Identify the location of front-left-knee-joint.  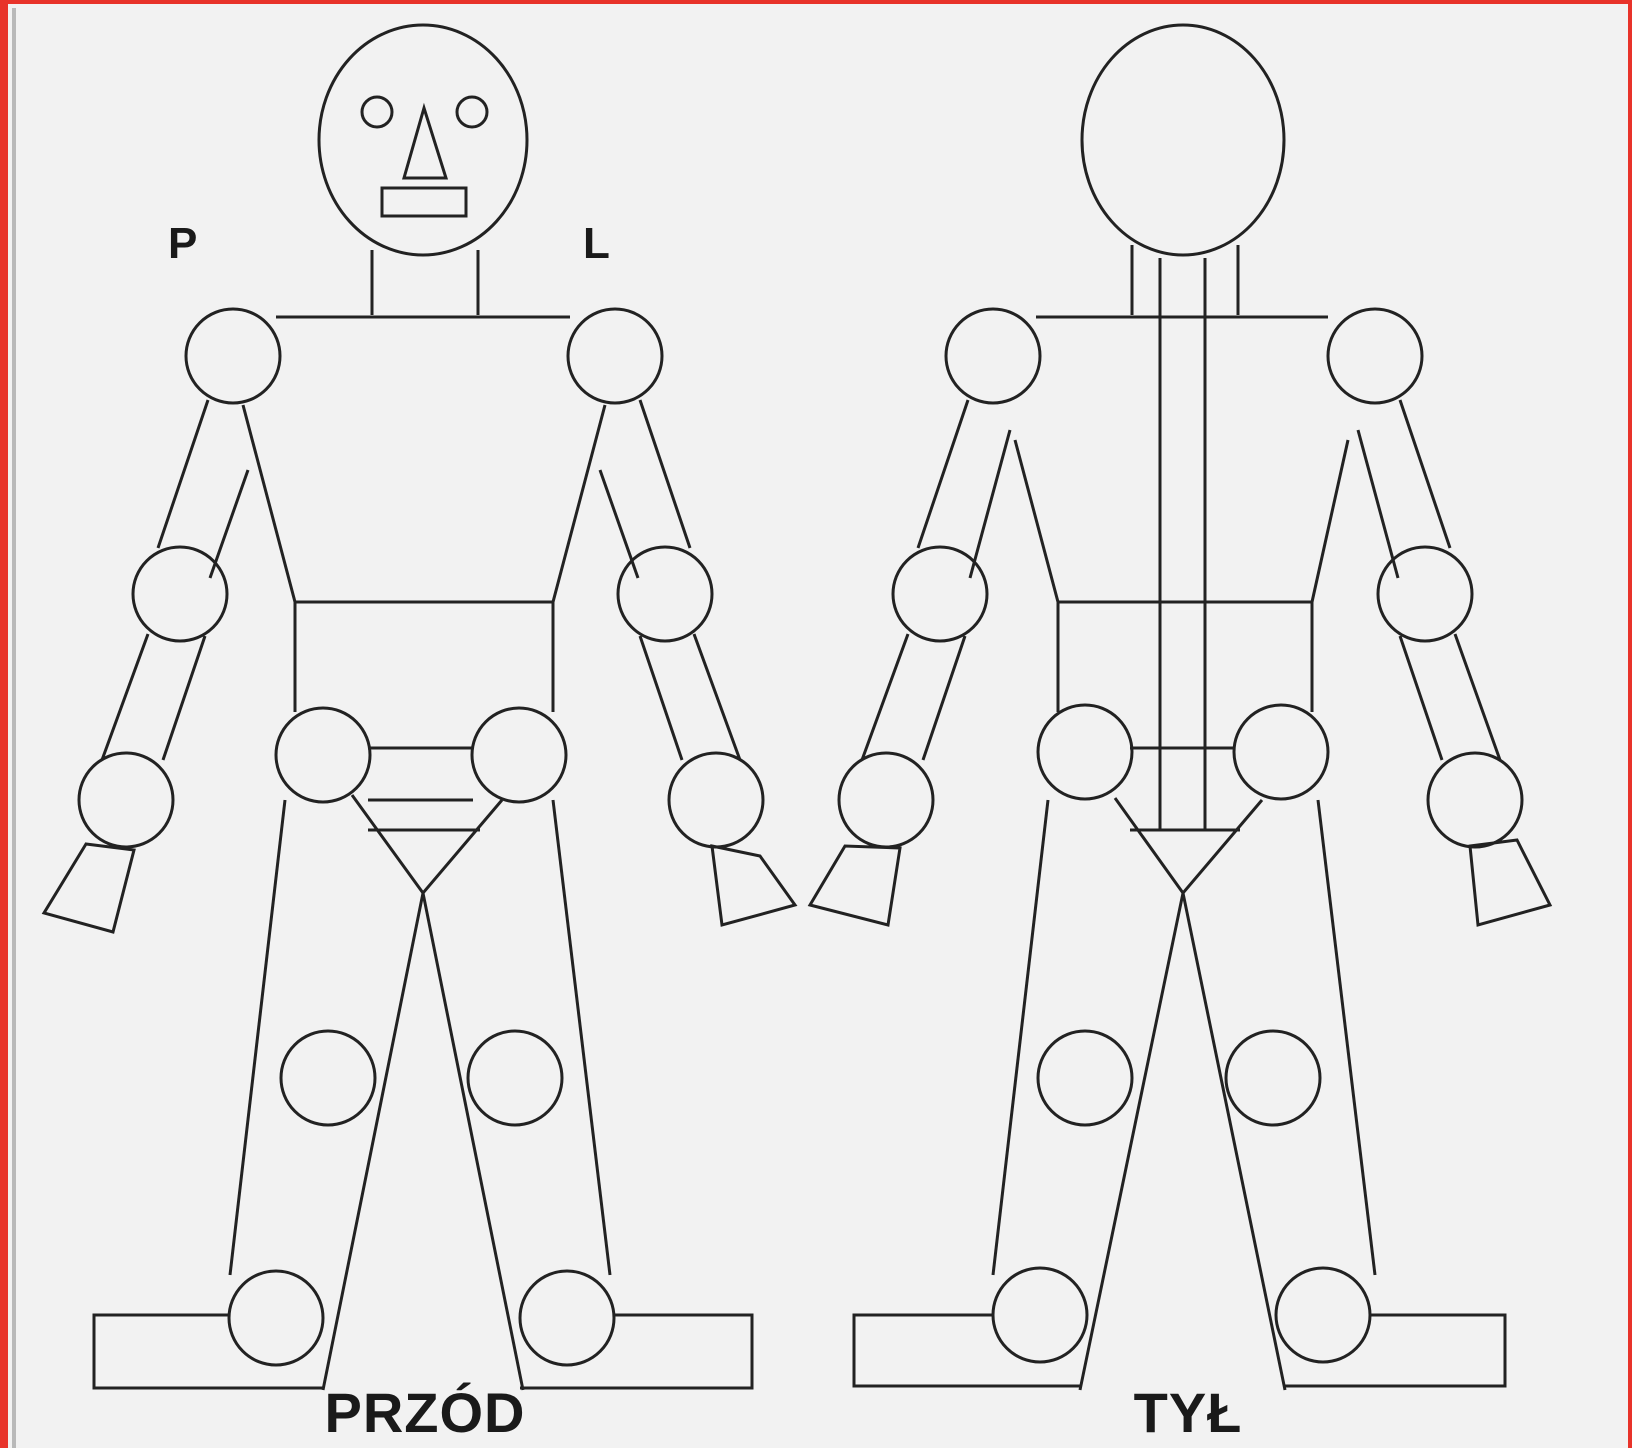
(515, 1078).